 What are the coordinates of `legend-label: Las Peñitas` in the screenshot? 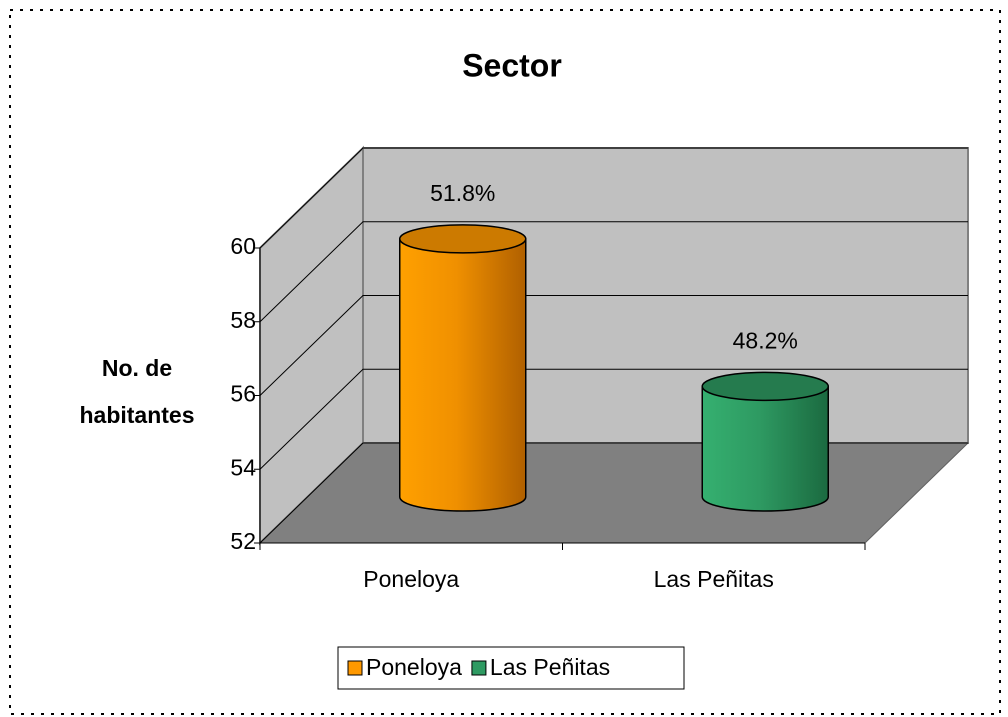 It's located at (550, 667).